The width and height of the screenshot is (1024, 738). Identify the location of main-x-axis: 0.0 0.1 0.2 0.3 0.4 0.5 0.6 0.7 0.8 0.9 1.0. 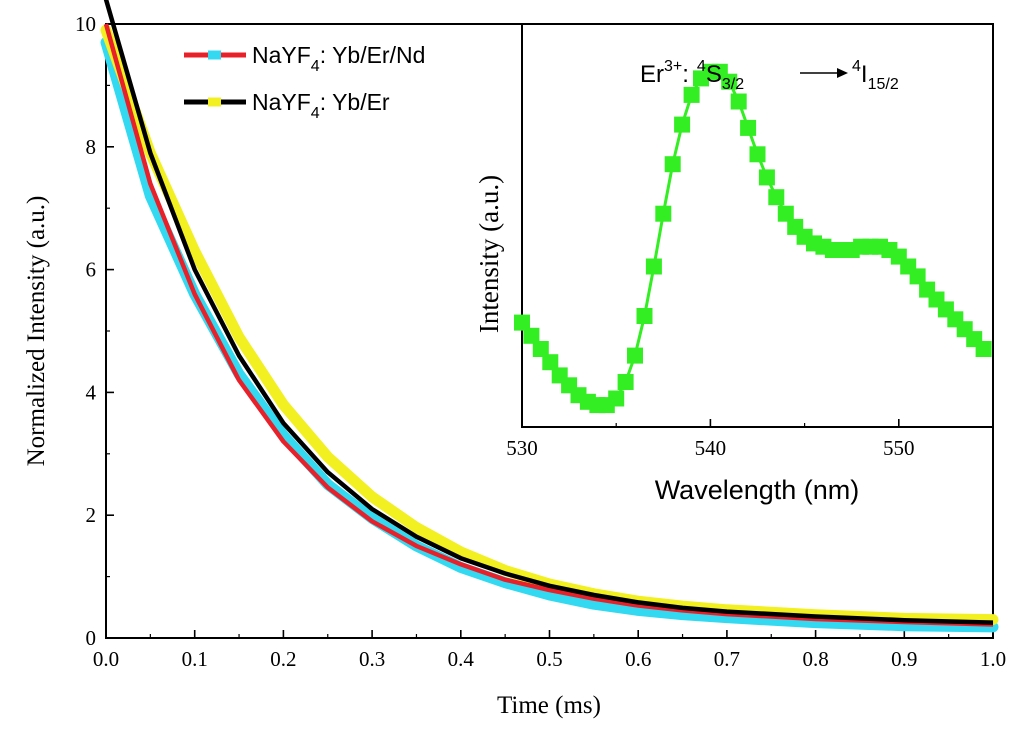
(549, 650).